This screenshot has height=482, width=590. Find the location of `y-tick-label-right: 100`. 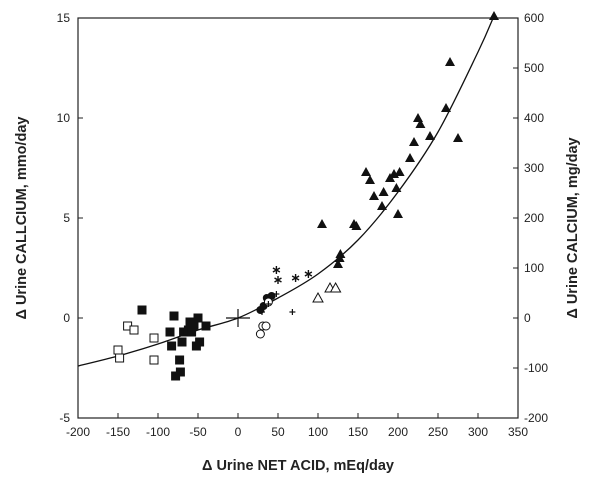

y-tick-label-right: 100 is located at coordinates (534, 268).